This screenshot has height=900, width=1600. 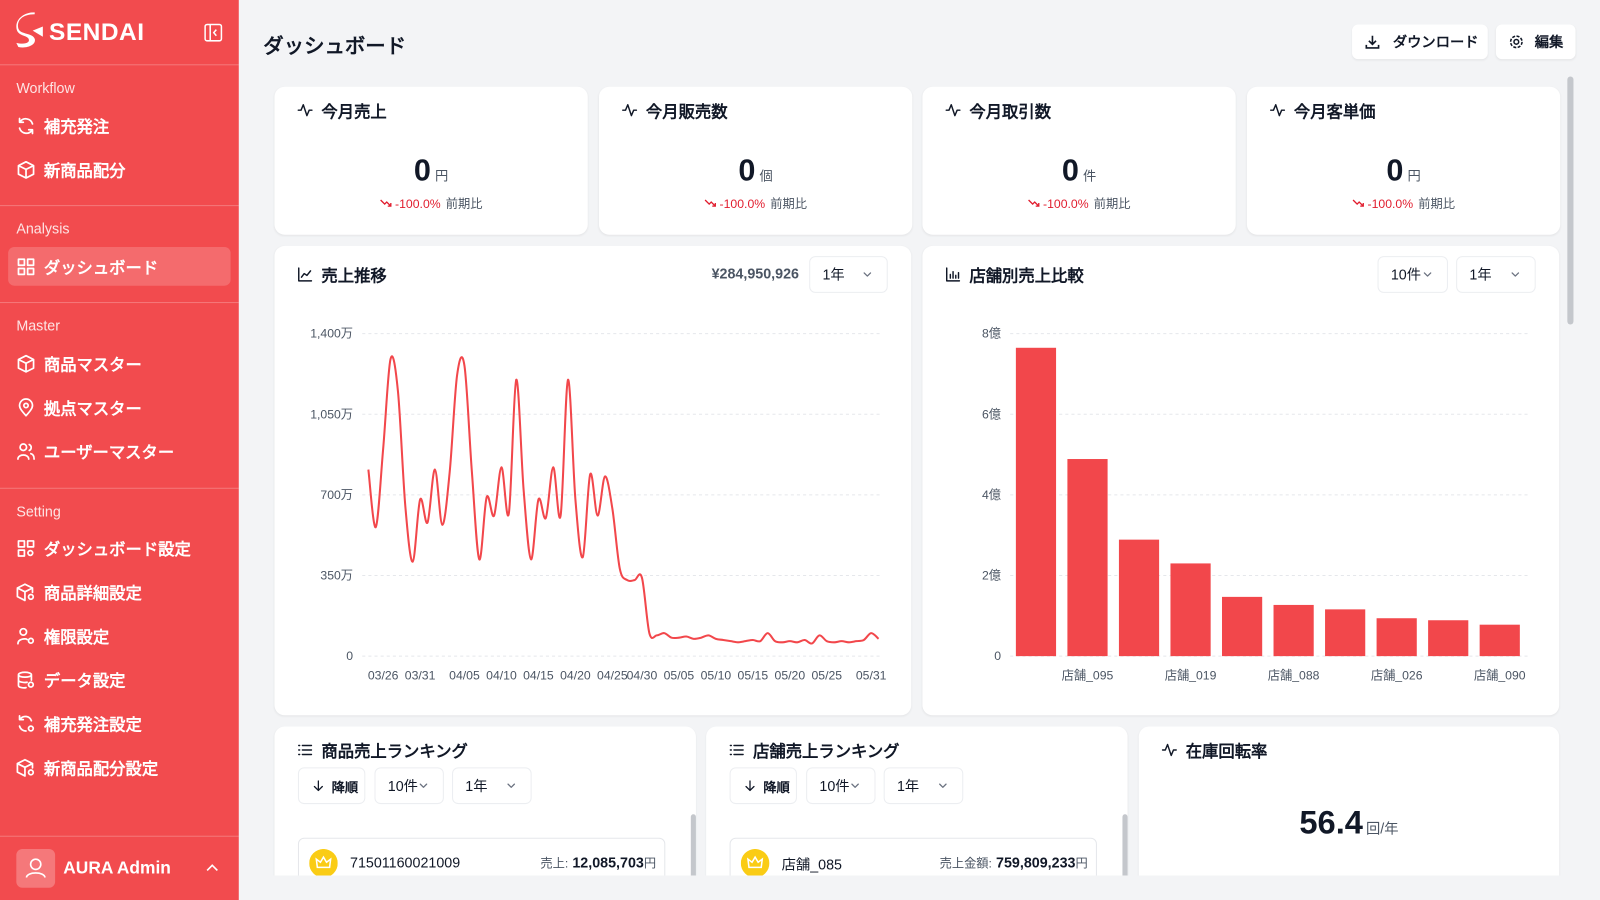 What do you see at coordinates (117, 868) in the screenshot?
I see `user-name: AURA Admin` at bounding box center [117, 868].